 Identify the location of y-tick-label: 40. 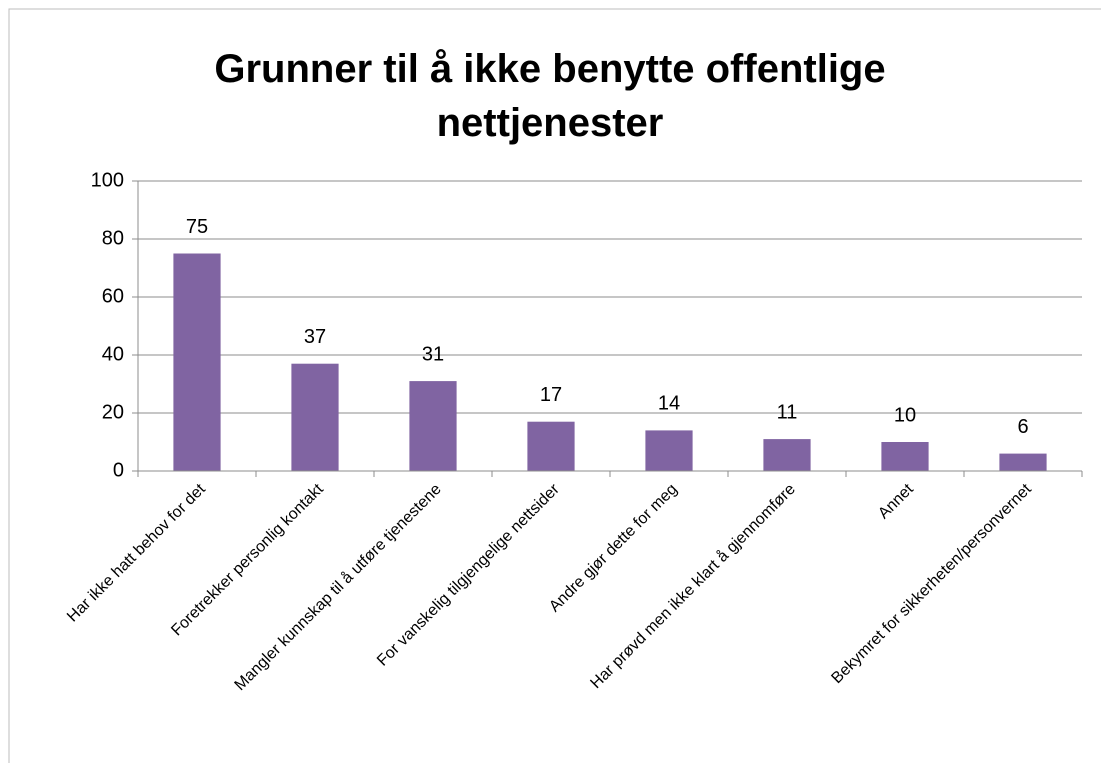
(113, 354).